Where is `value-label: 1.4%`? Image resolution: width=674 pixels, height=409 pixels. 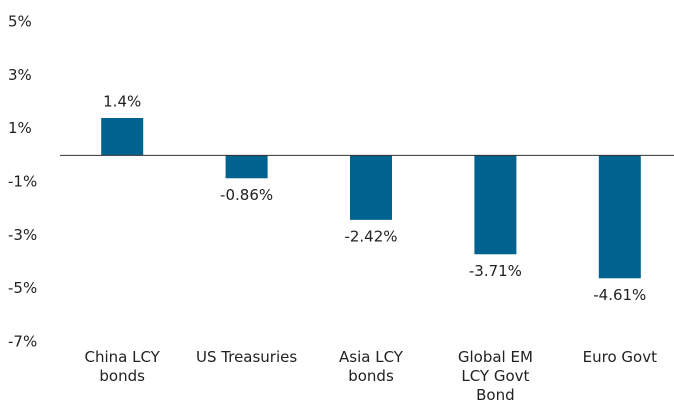 value-label: 1.4% is located at coordinates (122, 102).